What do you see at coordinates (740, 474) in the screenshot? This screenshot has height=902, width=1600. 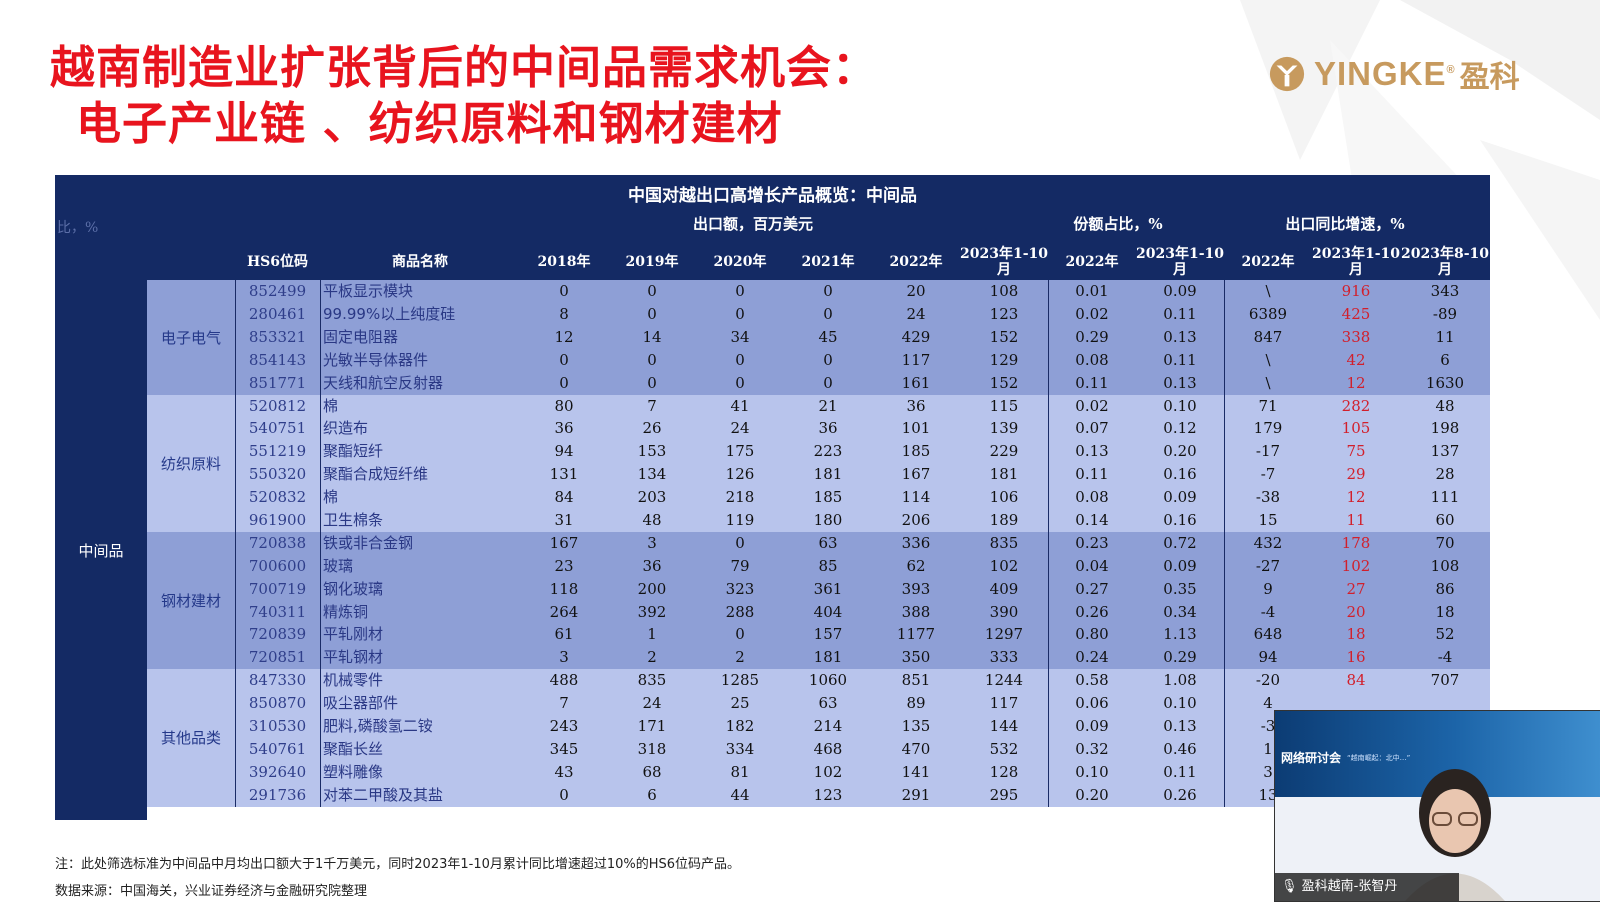 I see `table-cell: 126` at bounding box center [740, 474].